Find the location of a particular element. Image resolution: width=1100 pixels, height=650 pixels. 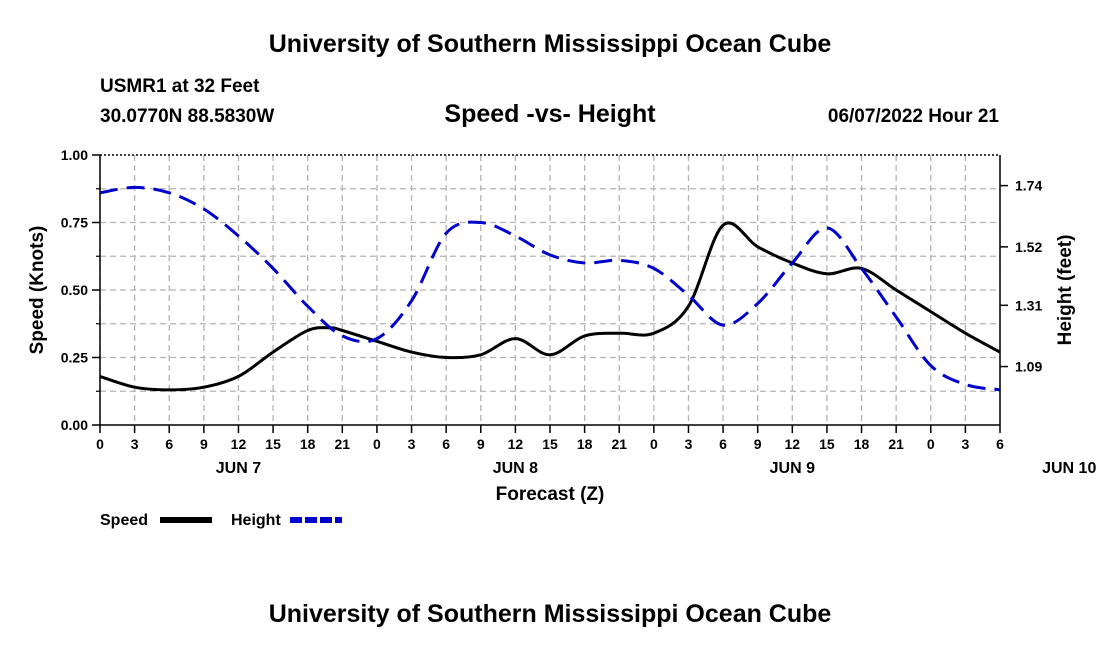

y-axis-left-label: Speed (Knots) is located at coordinates (37, 290).